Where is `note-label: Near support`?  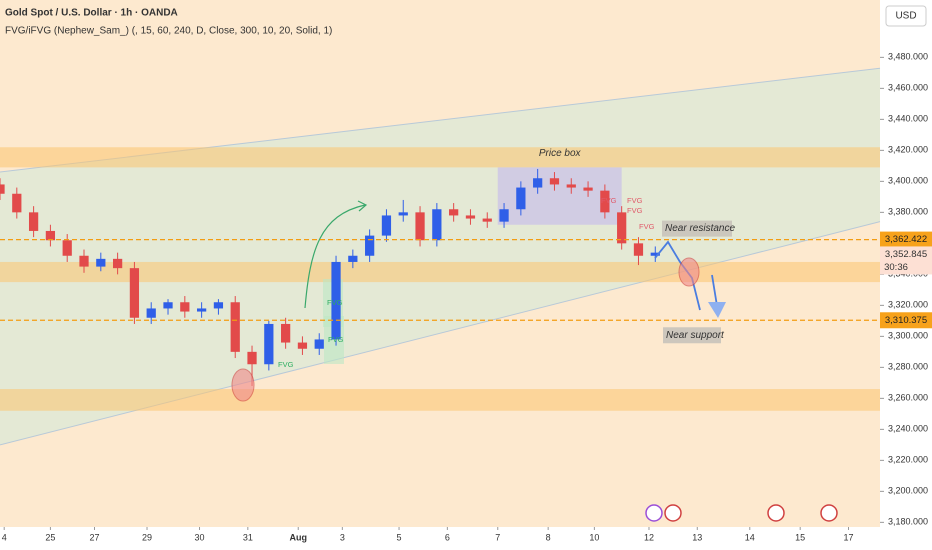
note-label: Near support is located at coordinates (695, 335).